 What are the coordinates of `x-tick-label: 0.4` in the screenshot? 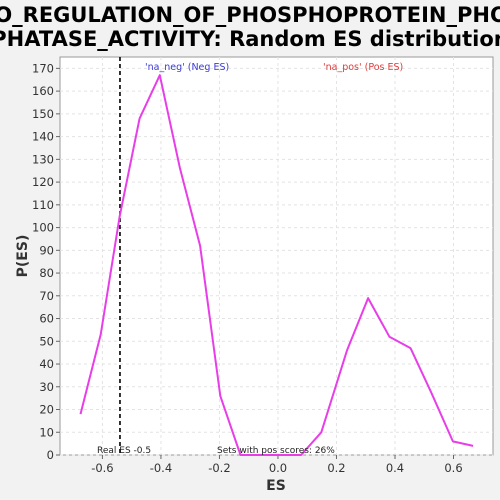 It's located at (395, 468).